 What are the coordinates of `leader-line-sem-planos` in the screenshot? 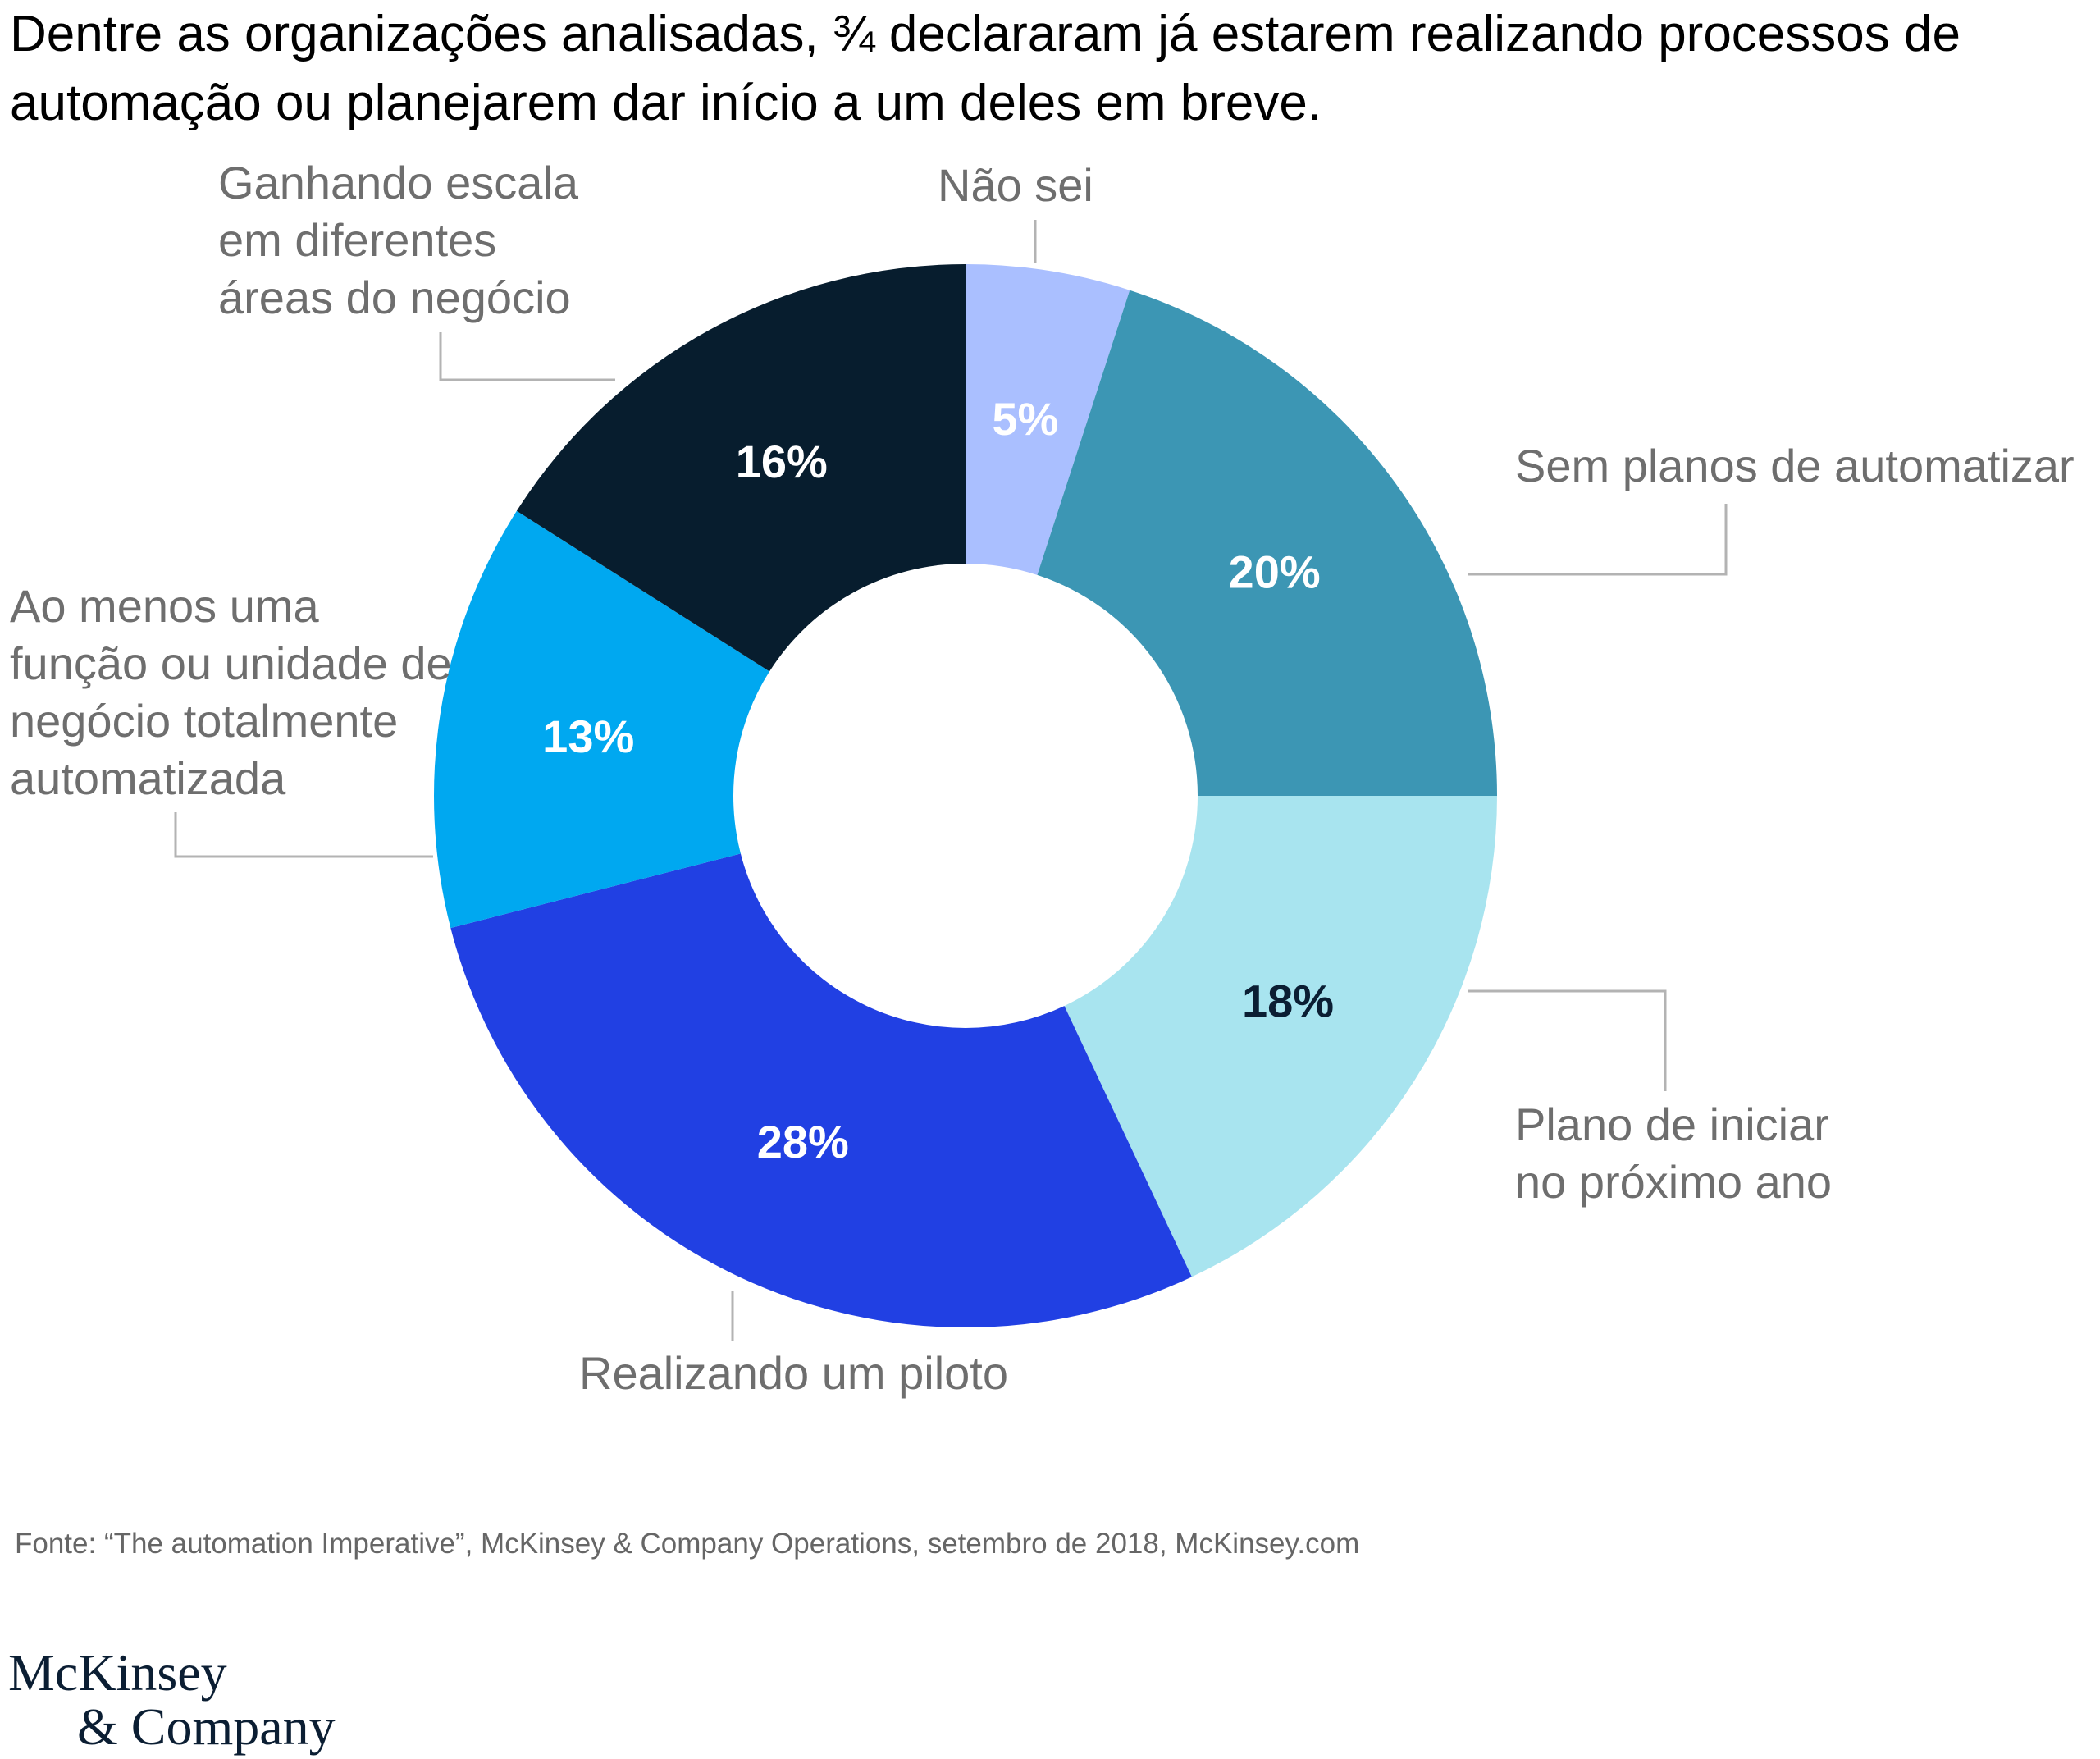 It's located at (1598, 540).